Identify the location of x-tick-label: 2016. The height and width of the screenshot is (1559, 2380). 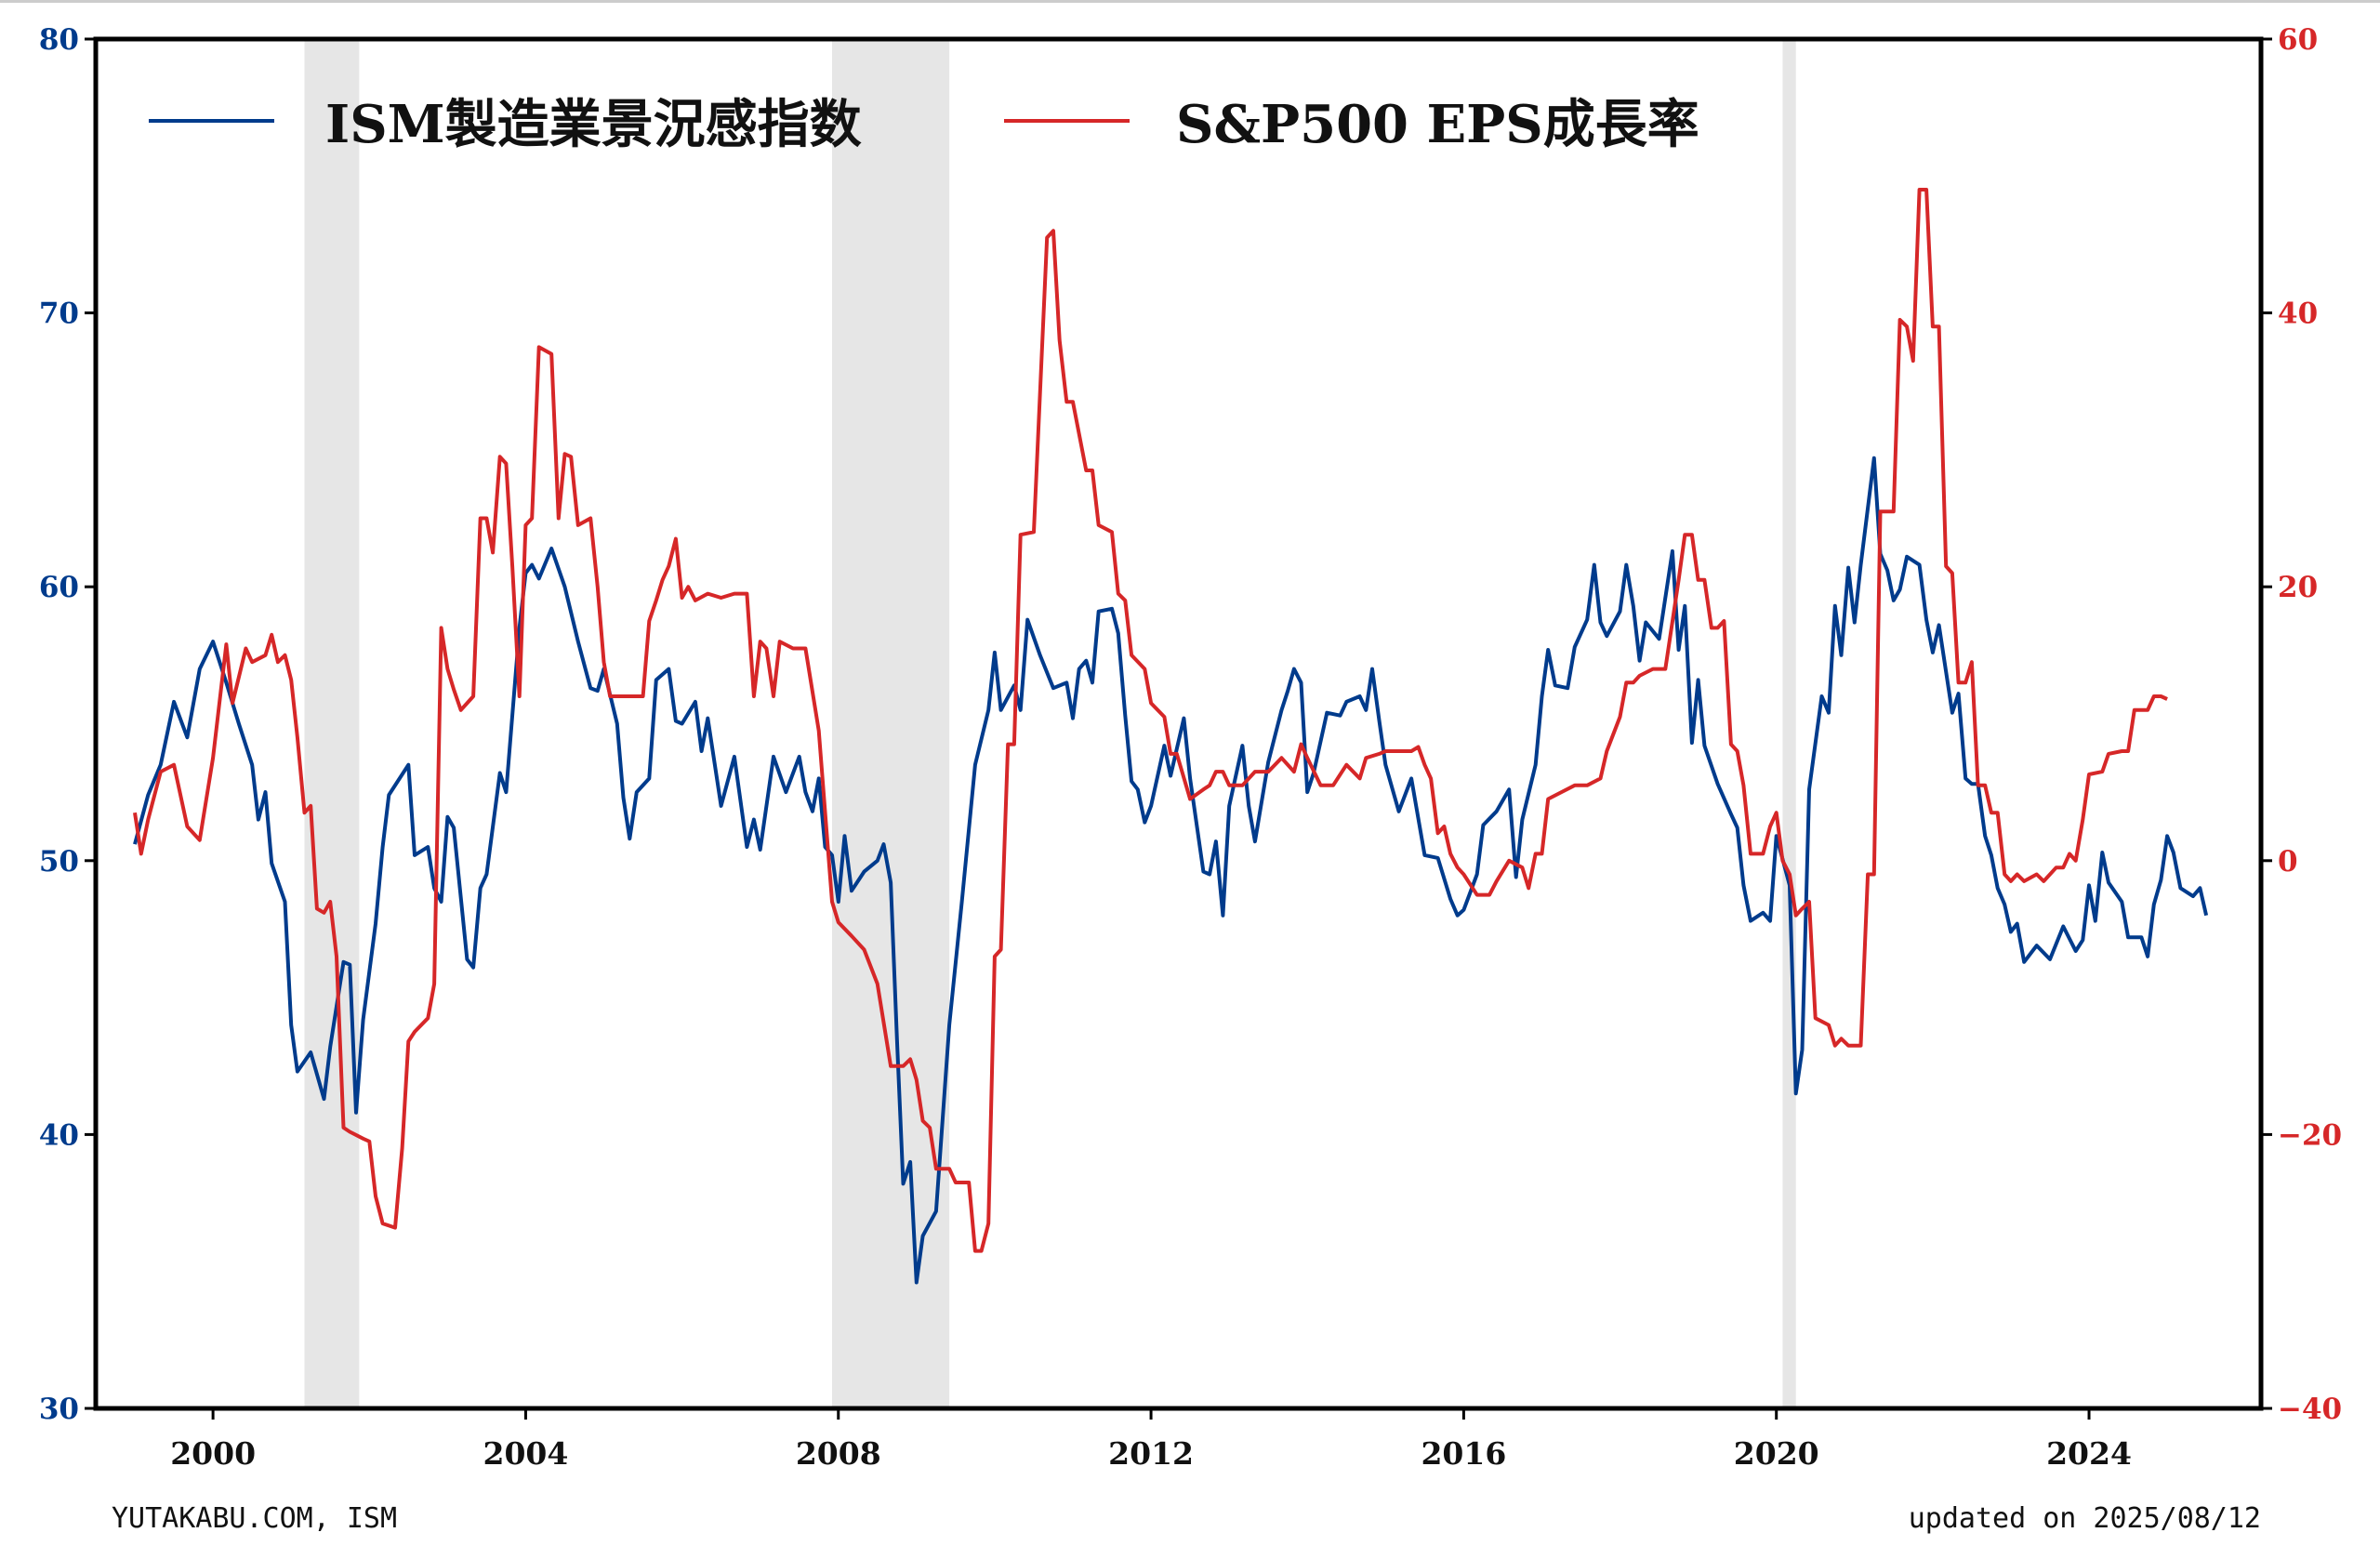
(1463, 1453).